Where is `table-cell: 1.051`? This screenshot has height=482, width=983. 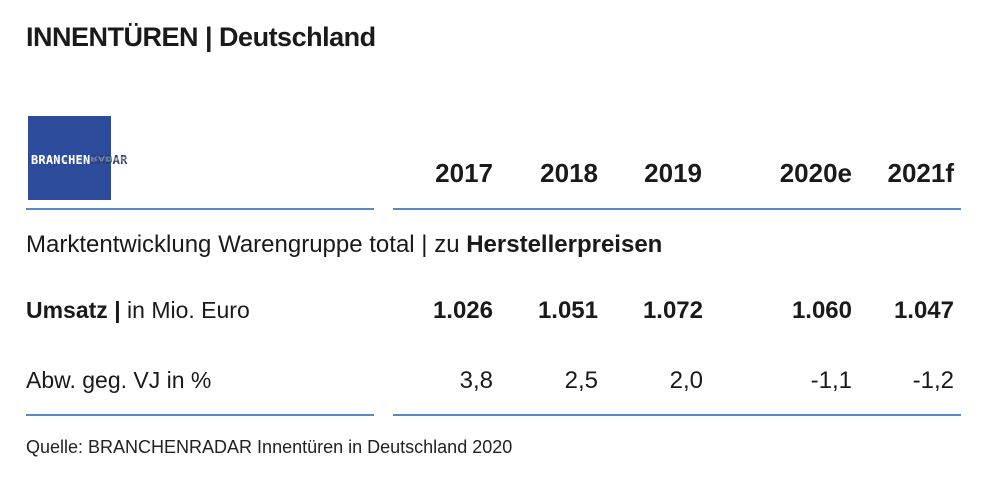 table-cell: 1.051 is located at coordinates (567, 310).